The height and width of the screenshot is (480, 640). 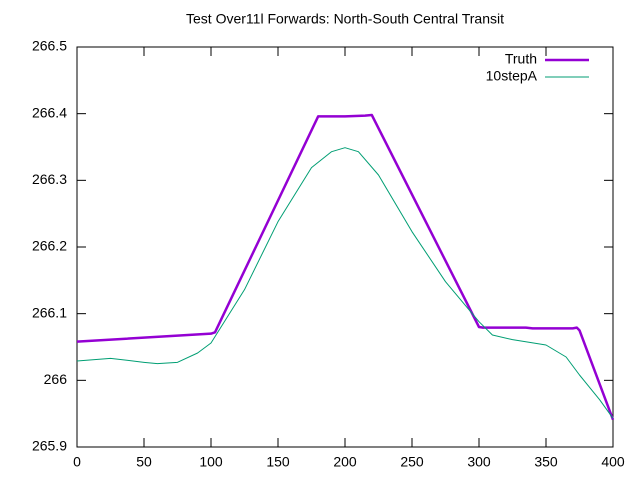 I want to click on x-tick-label: 250, so click(x=412, y=462).